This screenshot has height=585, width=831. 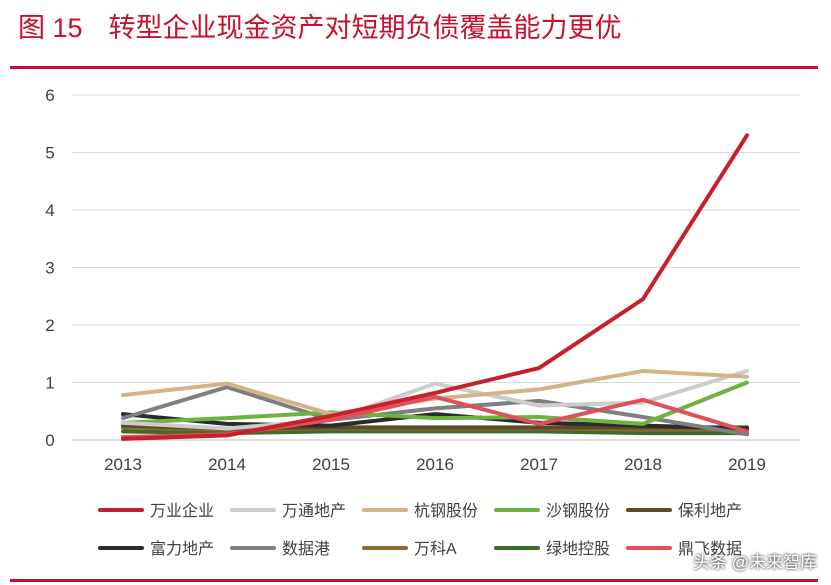 I want to click on x-tick-label: 2014, so click(x=227, y=464).